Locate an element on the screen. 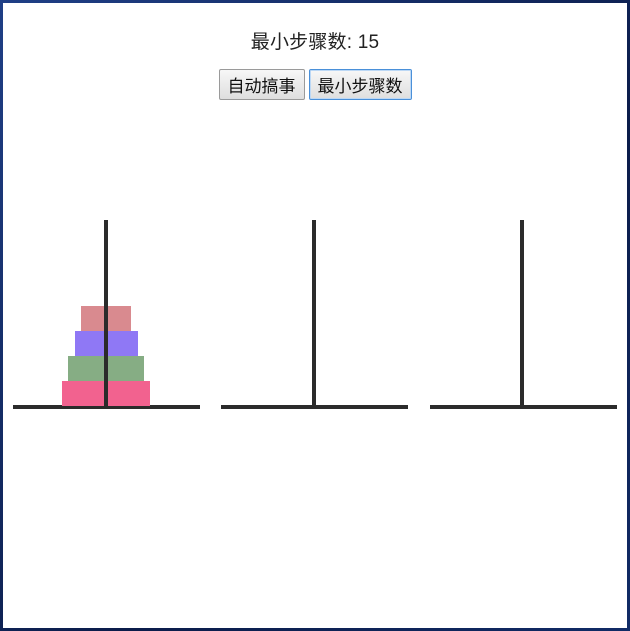 The width and height of the screenshot is (630, 631). peg-2-rod is located at coordinates (314, 313).